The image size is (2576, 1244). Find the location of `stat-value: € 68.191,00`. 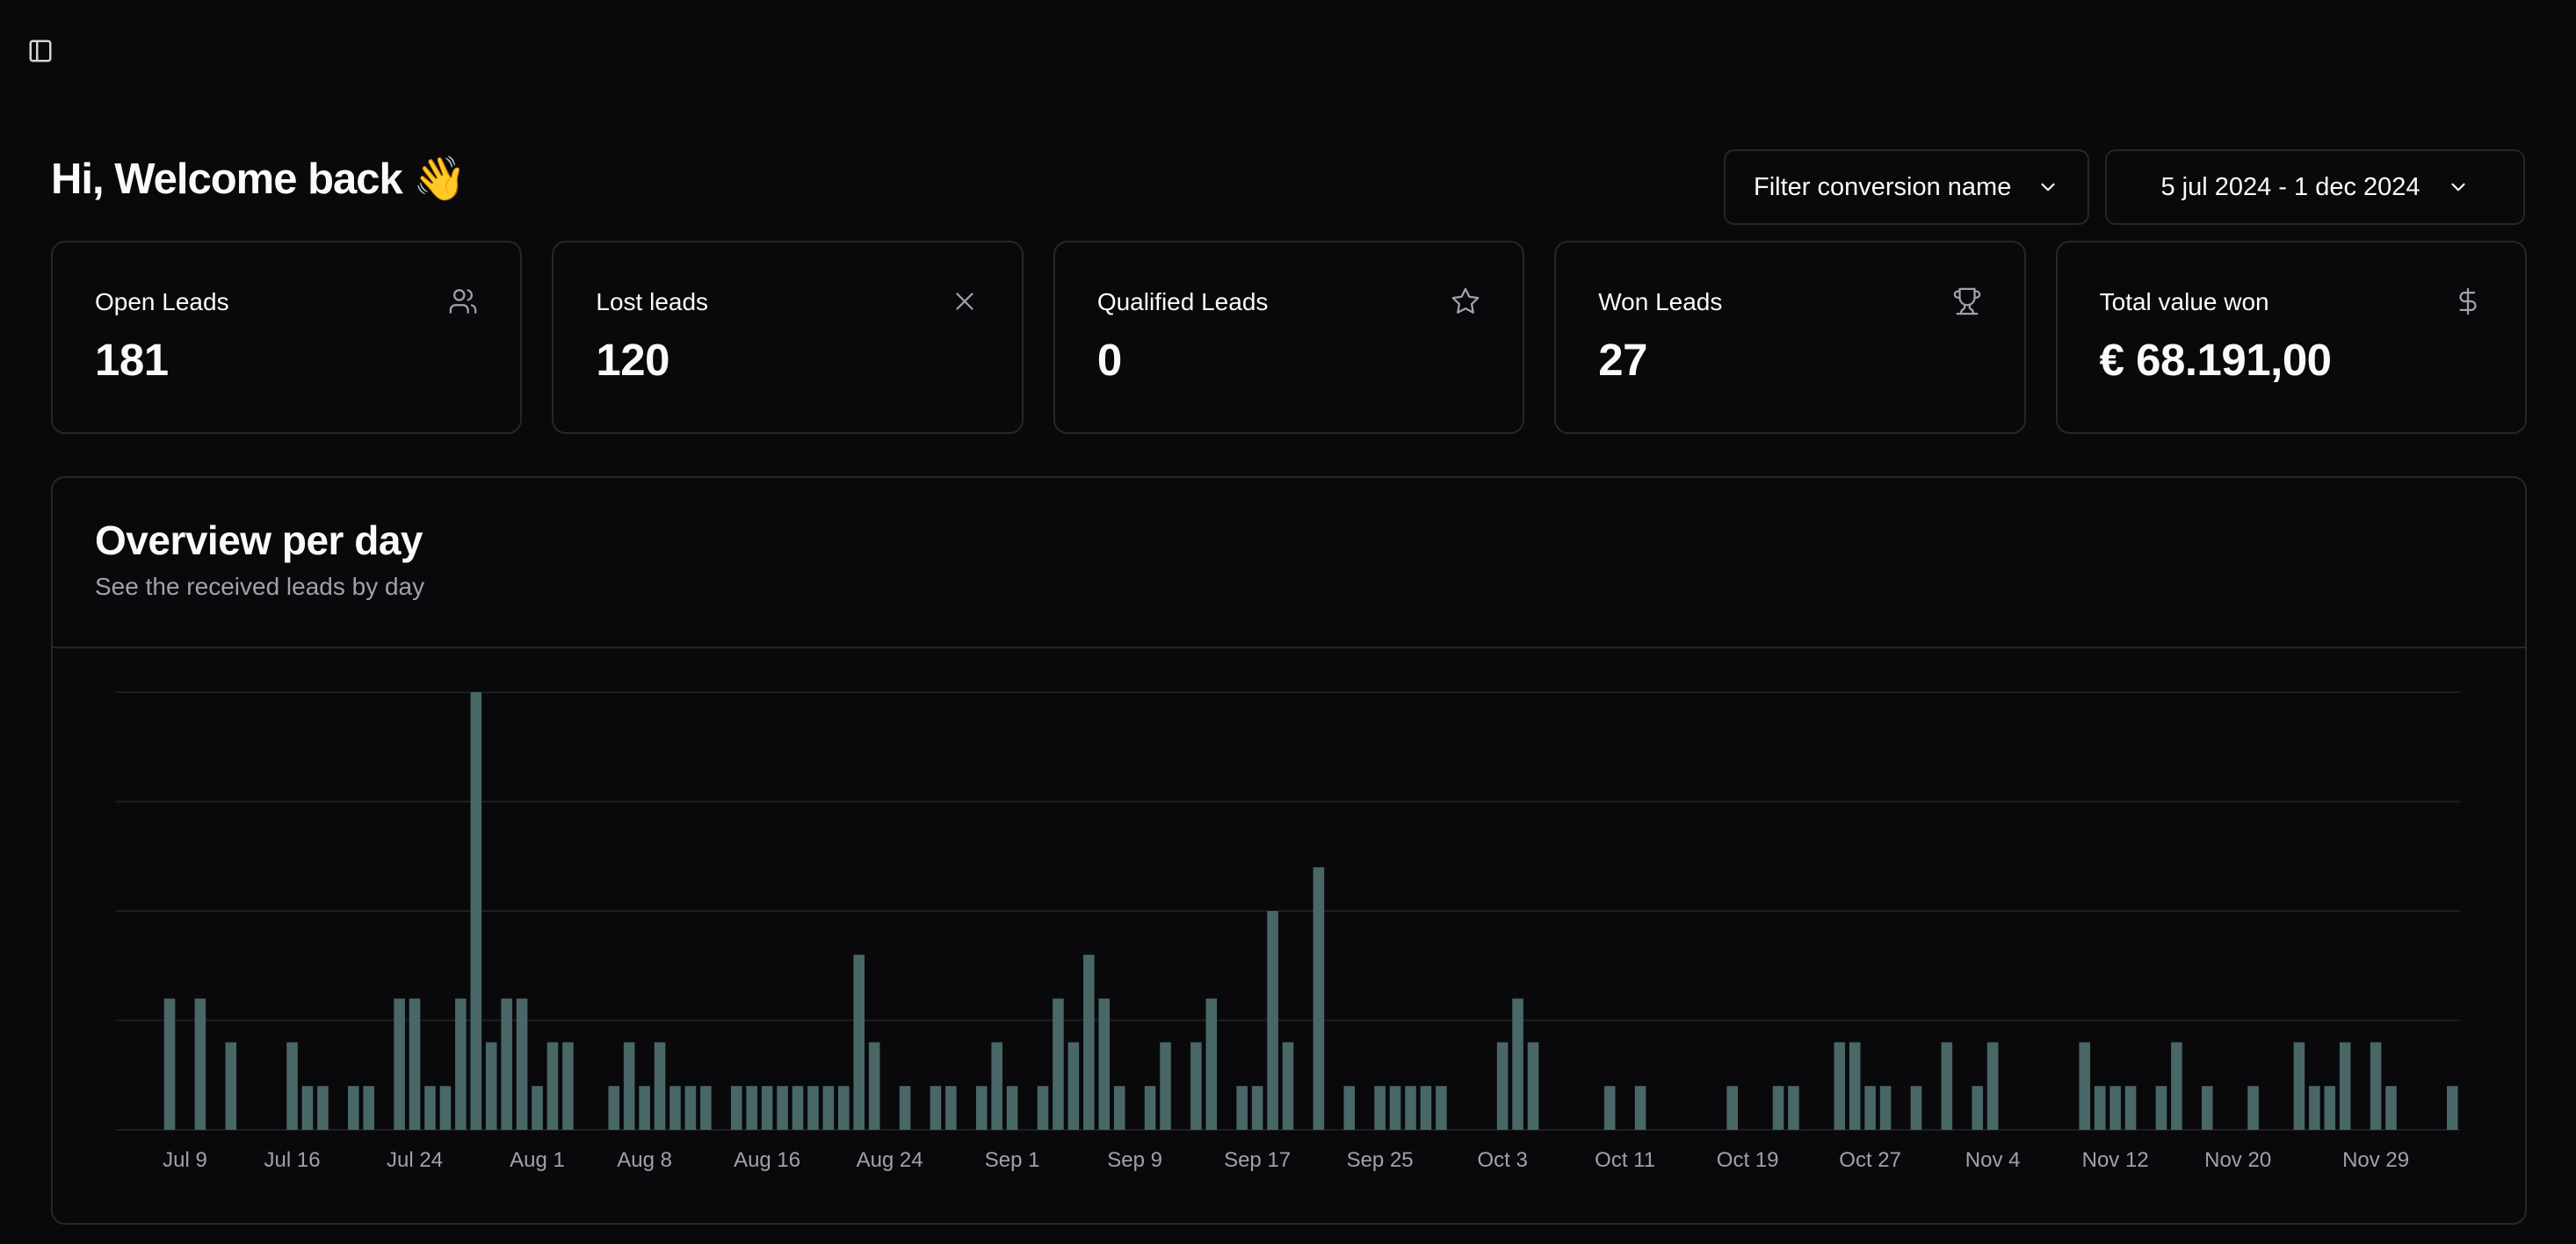

stat-value: € 68.191,00 is located at coordinates (2215, 360).